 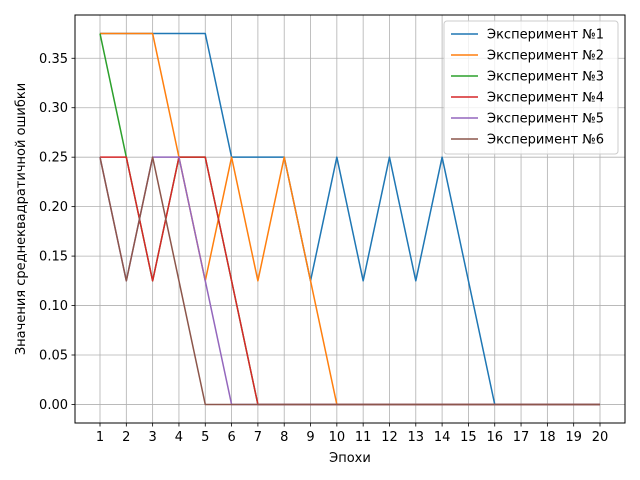 I want to click on x-tick-label: 7, so click(x=258, y=437).